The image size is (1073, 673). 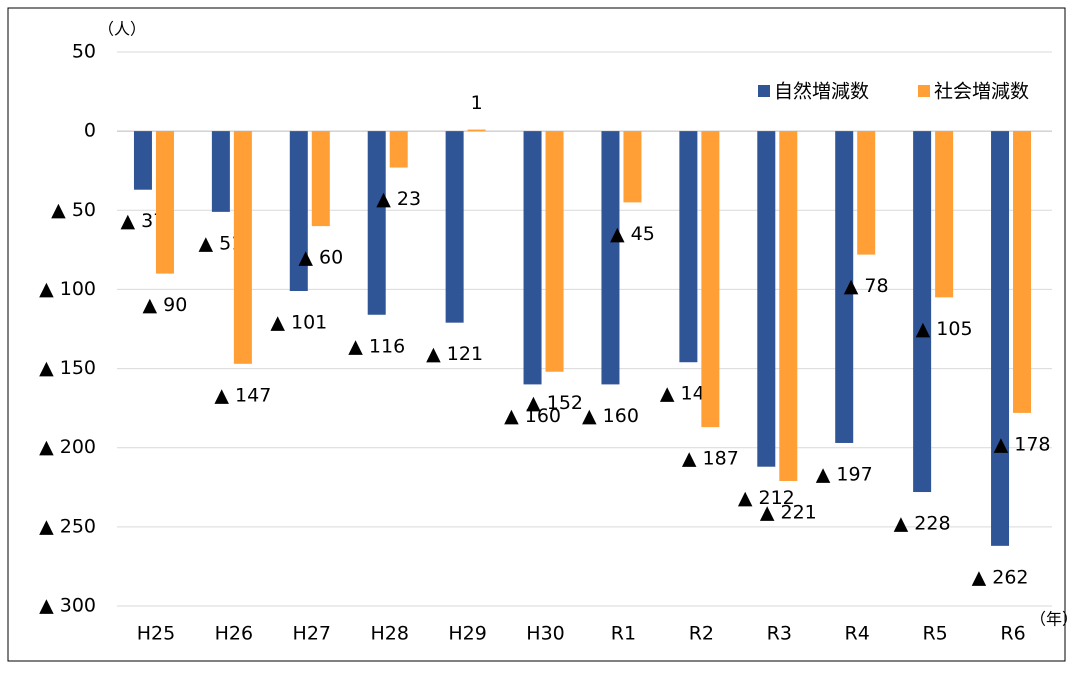 I want to click on y-tick-label: ▲ 100, so click(x=67, y=289).